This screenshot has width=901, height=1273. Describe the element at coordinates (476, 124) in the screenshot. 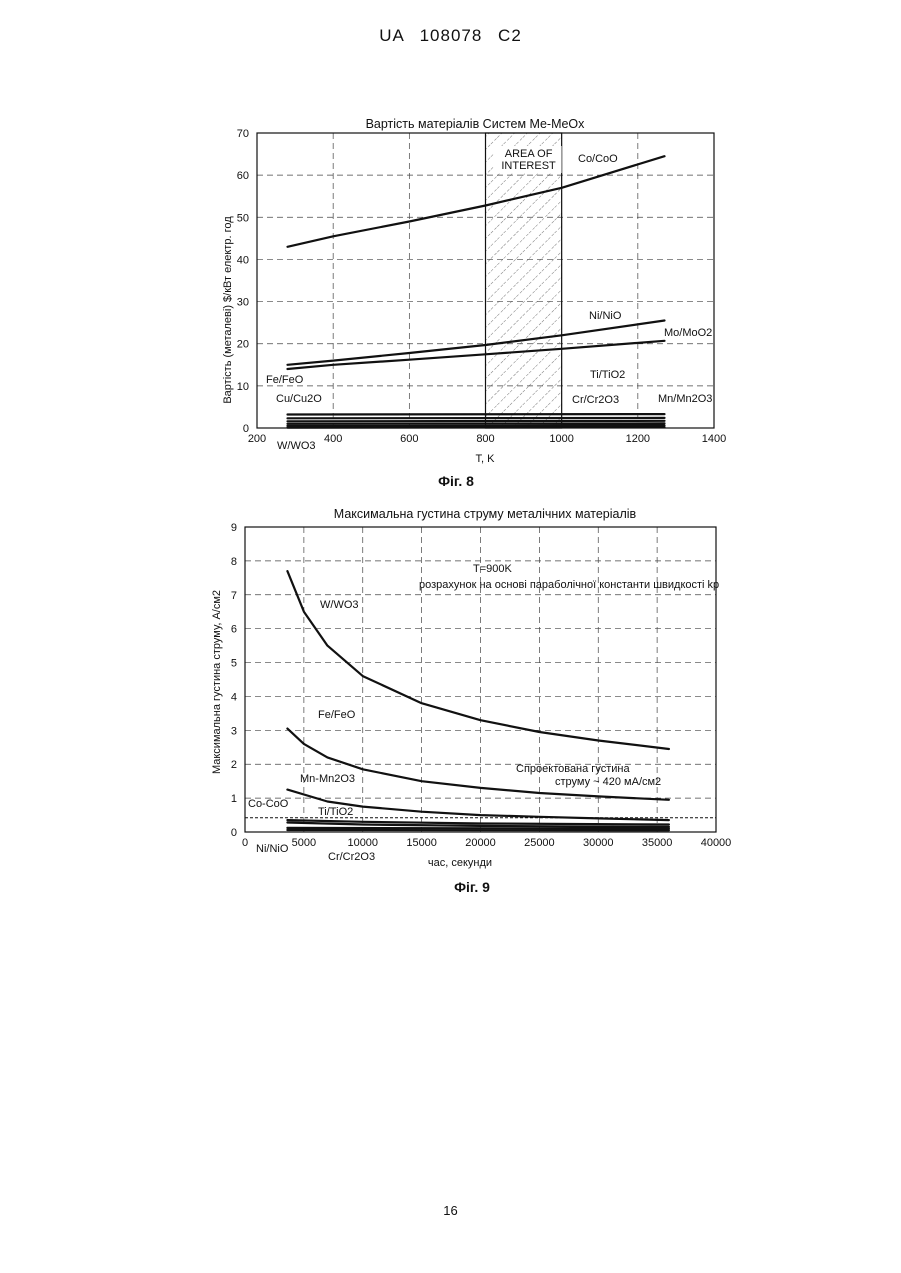

I see `fig8-title: Вартість матеріалів Систем Me-MeOx` at that location.